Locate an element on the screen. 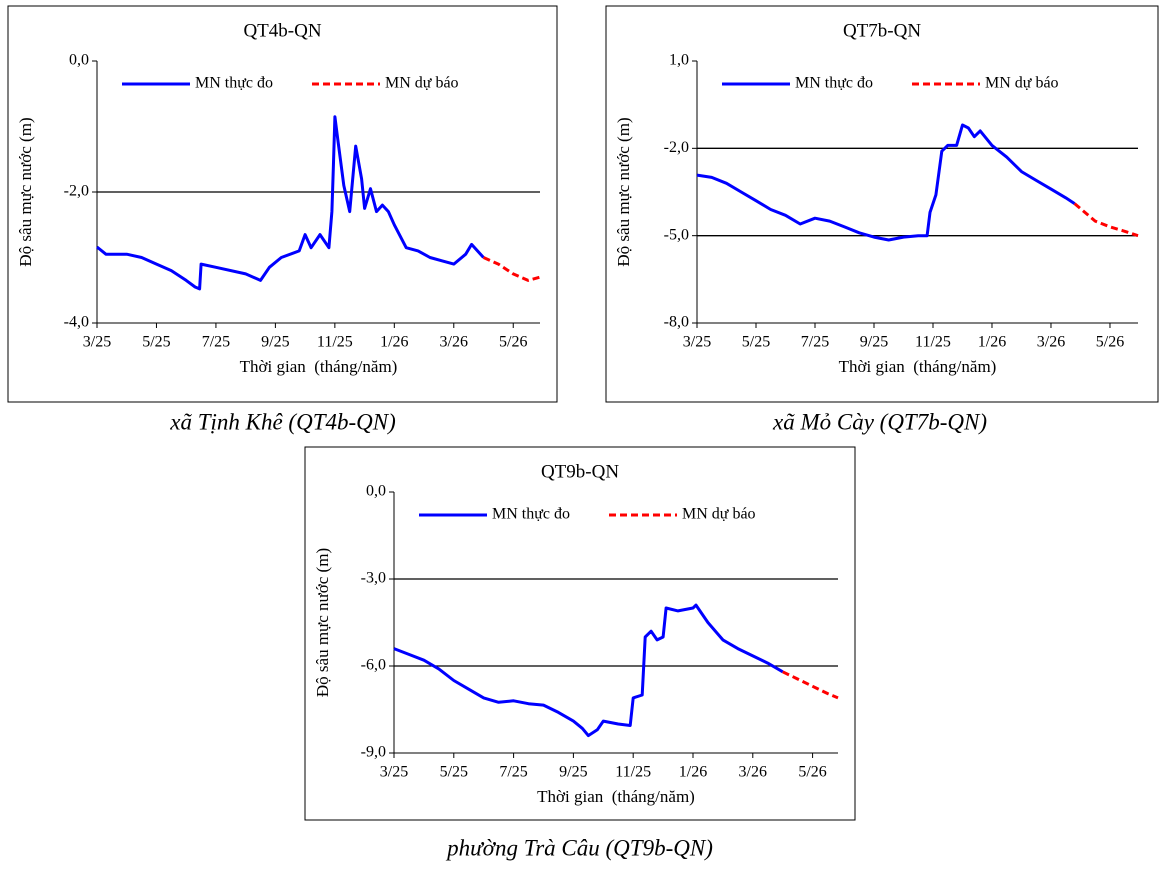 This screenshot has width=1167, height=876. y-tick-label: -4,0 is located at coordinates (76, 322).